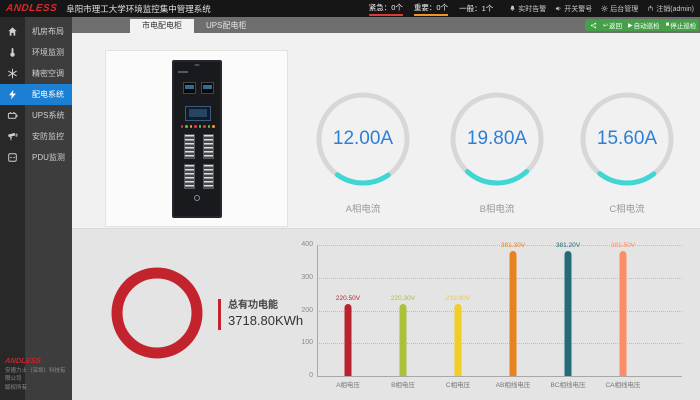 Image resolution: width=700 pixels, height=400 pixels. I want to click on stop-patrol-button: ■ 停止巡检, so click(681, 25).